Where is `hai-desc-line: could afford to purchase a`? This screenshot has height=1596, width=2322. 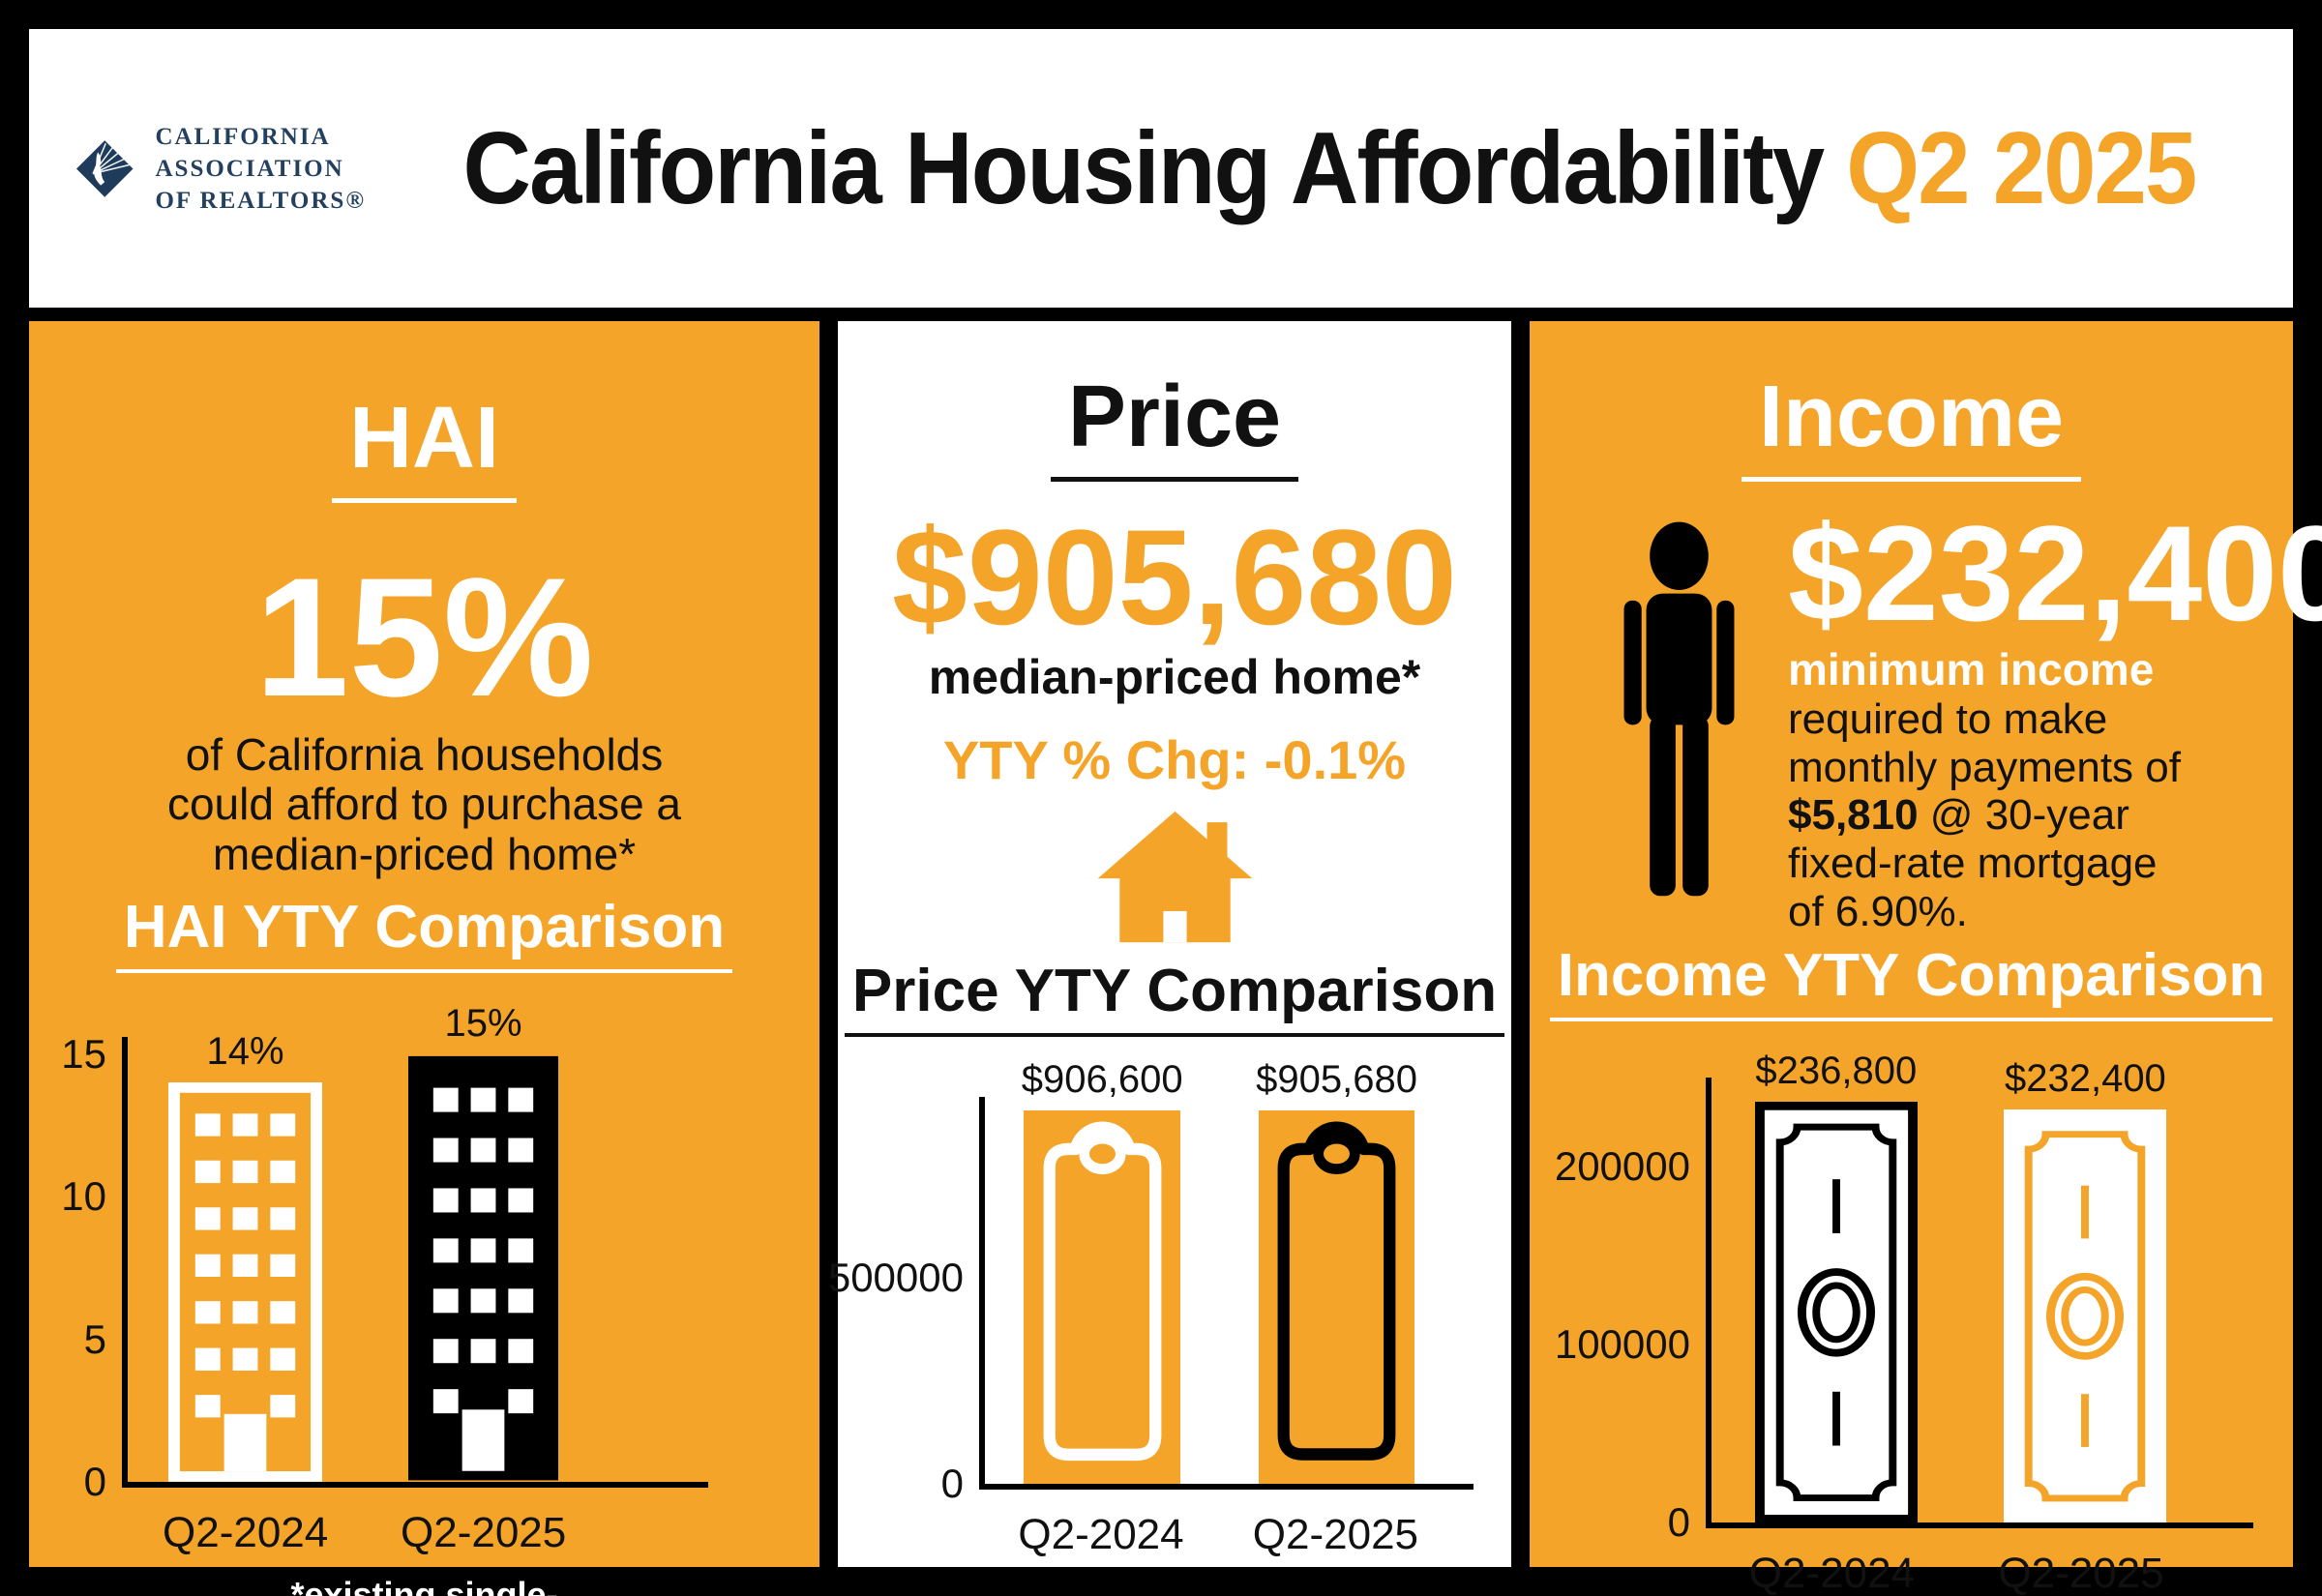
hai-desc-line: could afford to purchase a is located at coordinates (424, 804).